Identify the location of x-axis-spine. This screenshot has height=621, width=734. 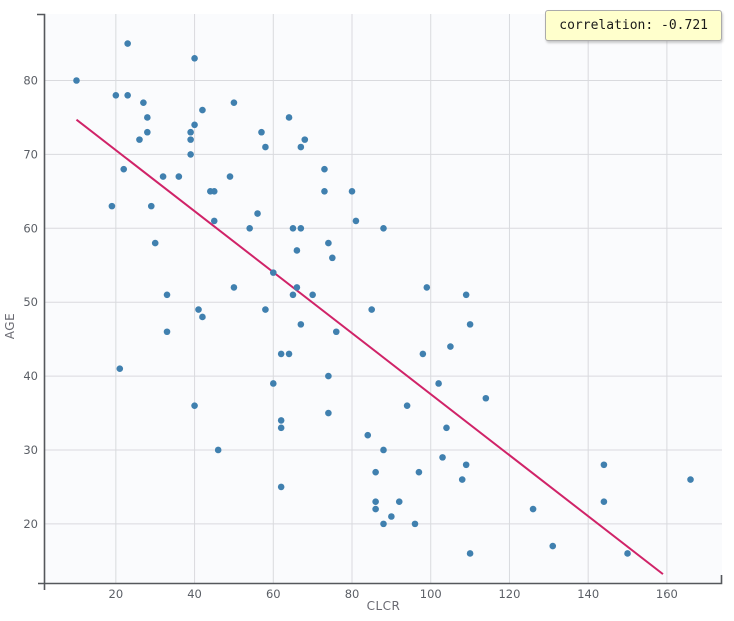
(380, 580).